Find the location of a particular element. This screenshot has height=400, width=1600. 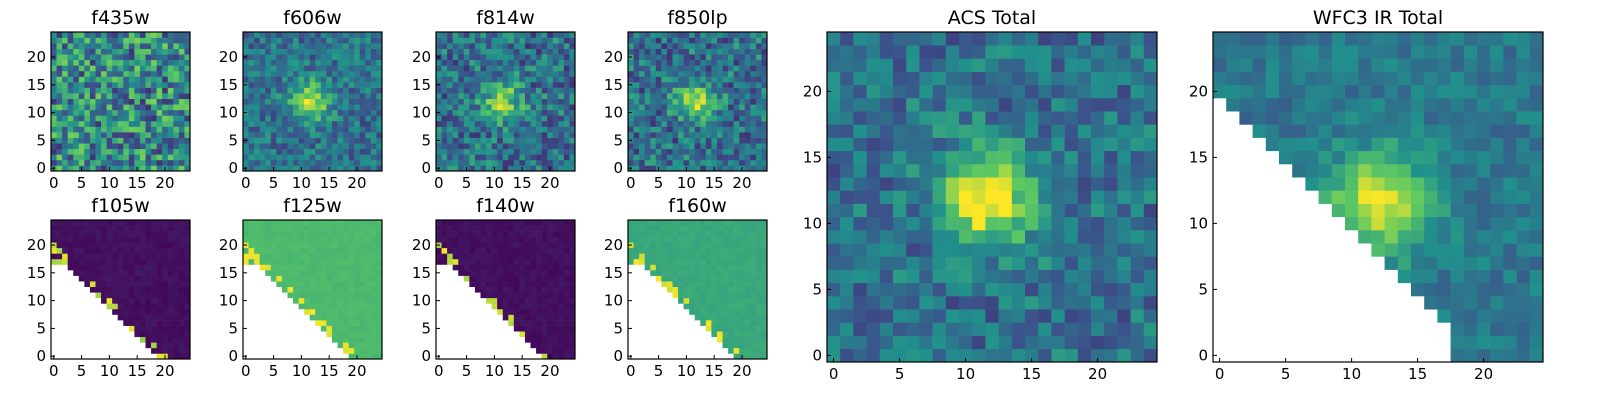

y-tick-label: 5 is located at coordinates (426, 140).